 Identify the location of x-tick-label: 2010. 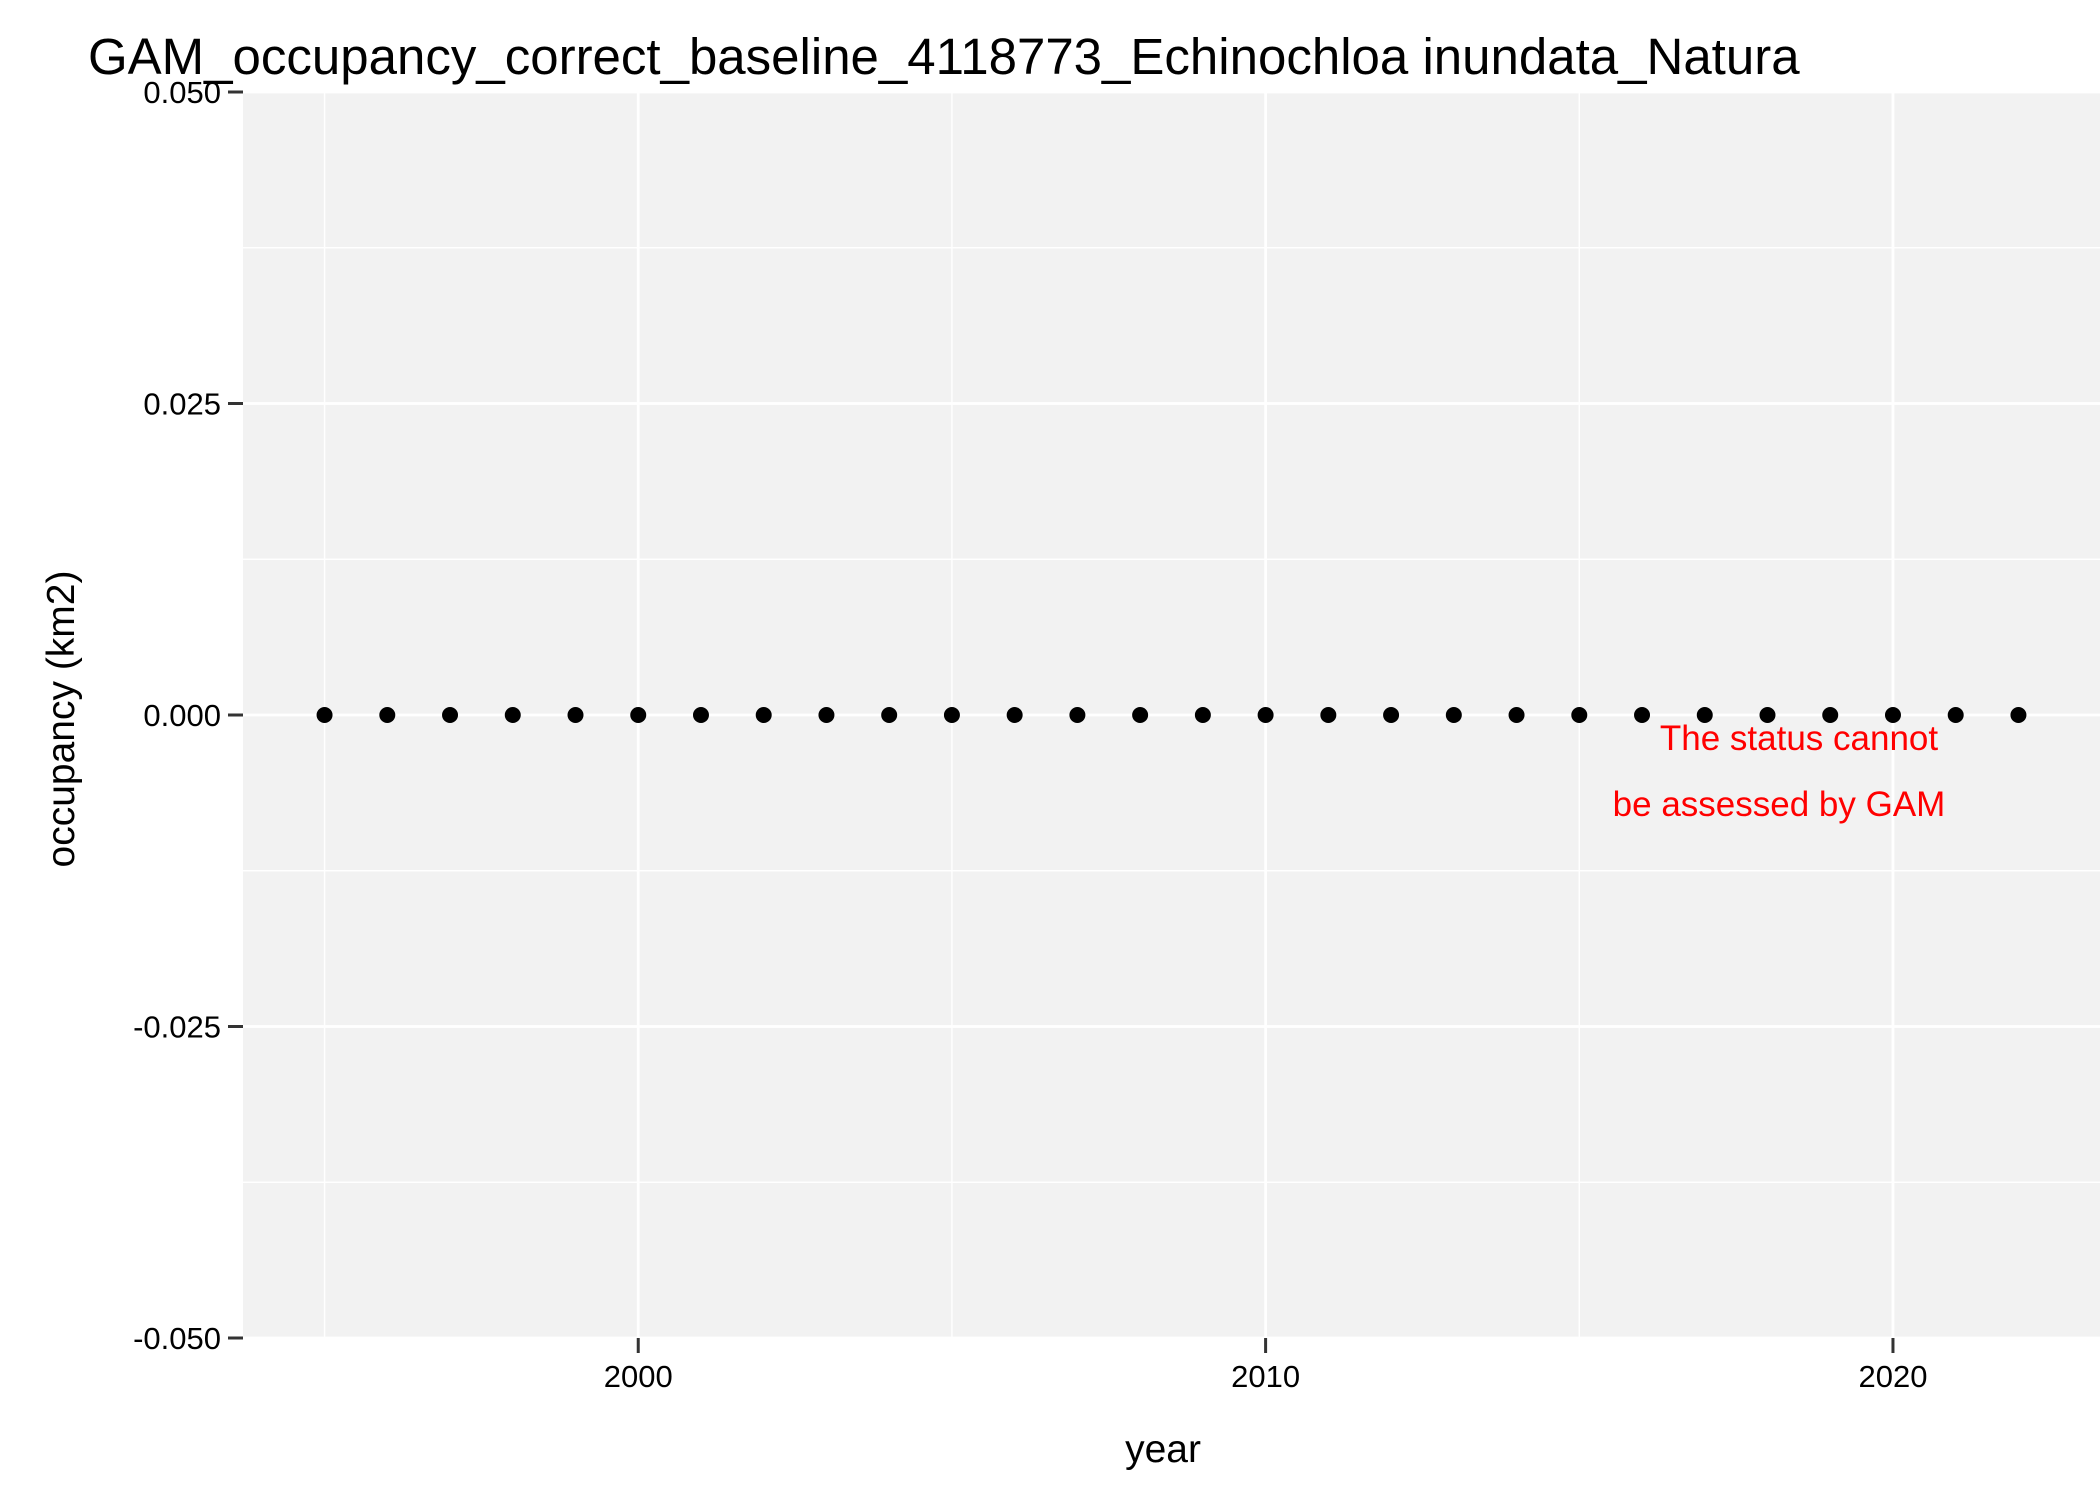
(1265, 1376).